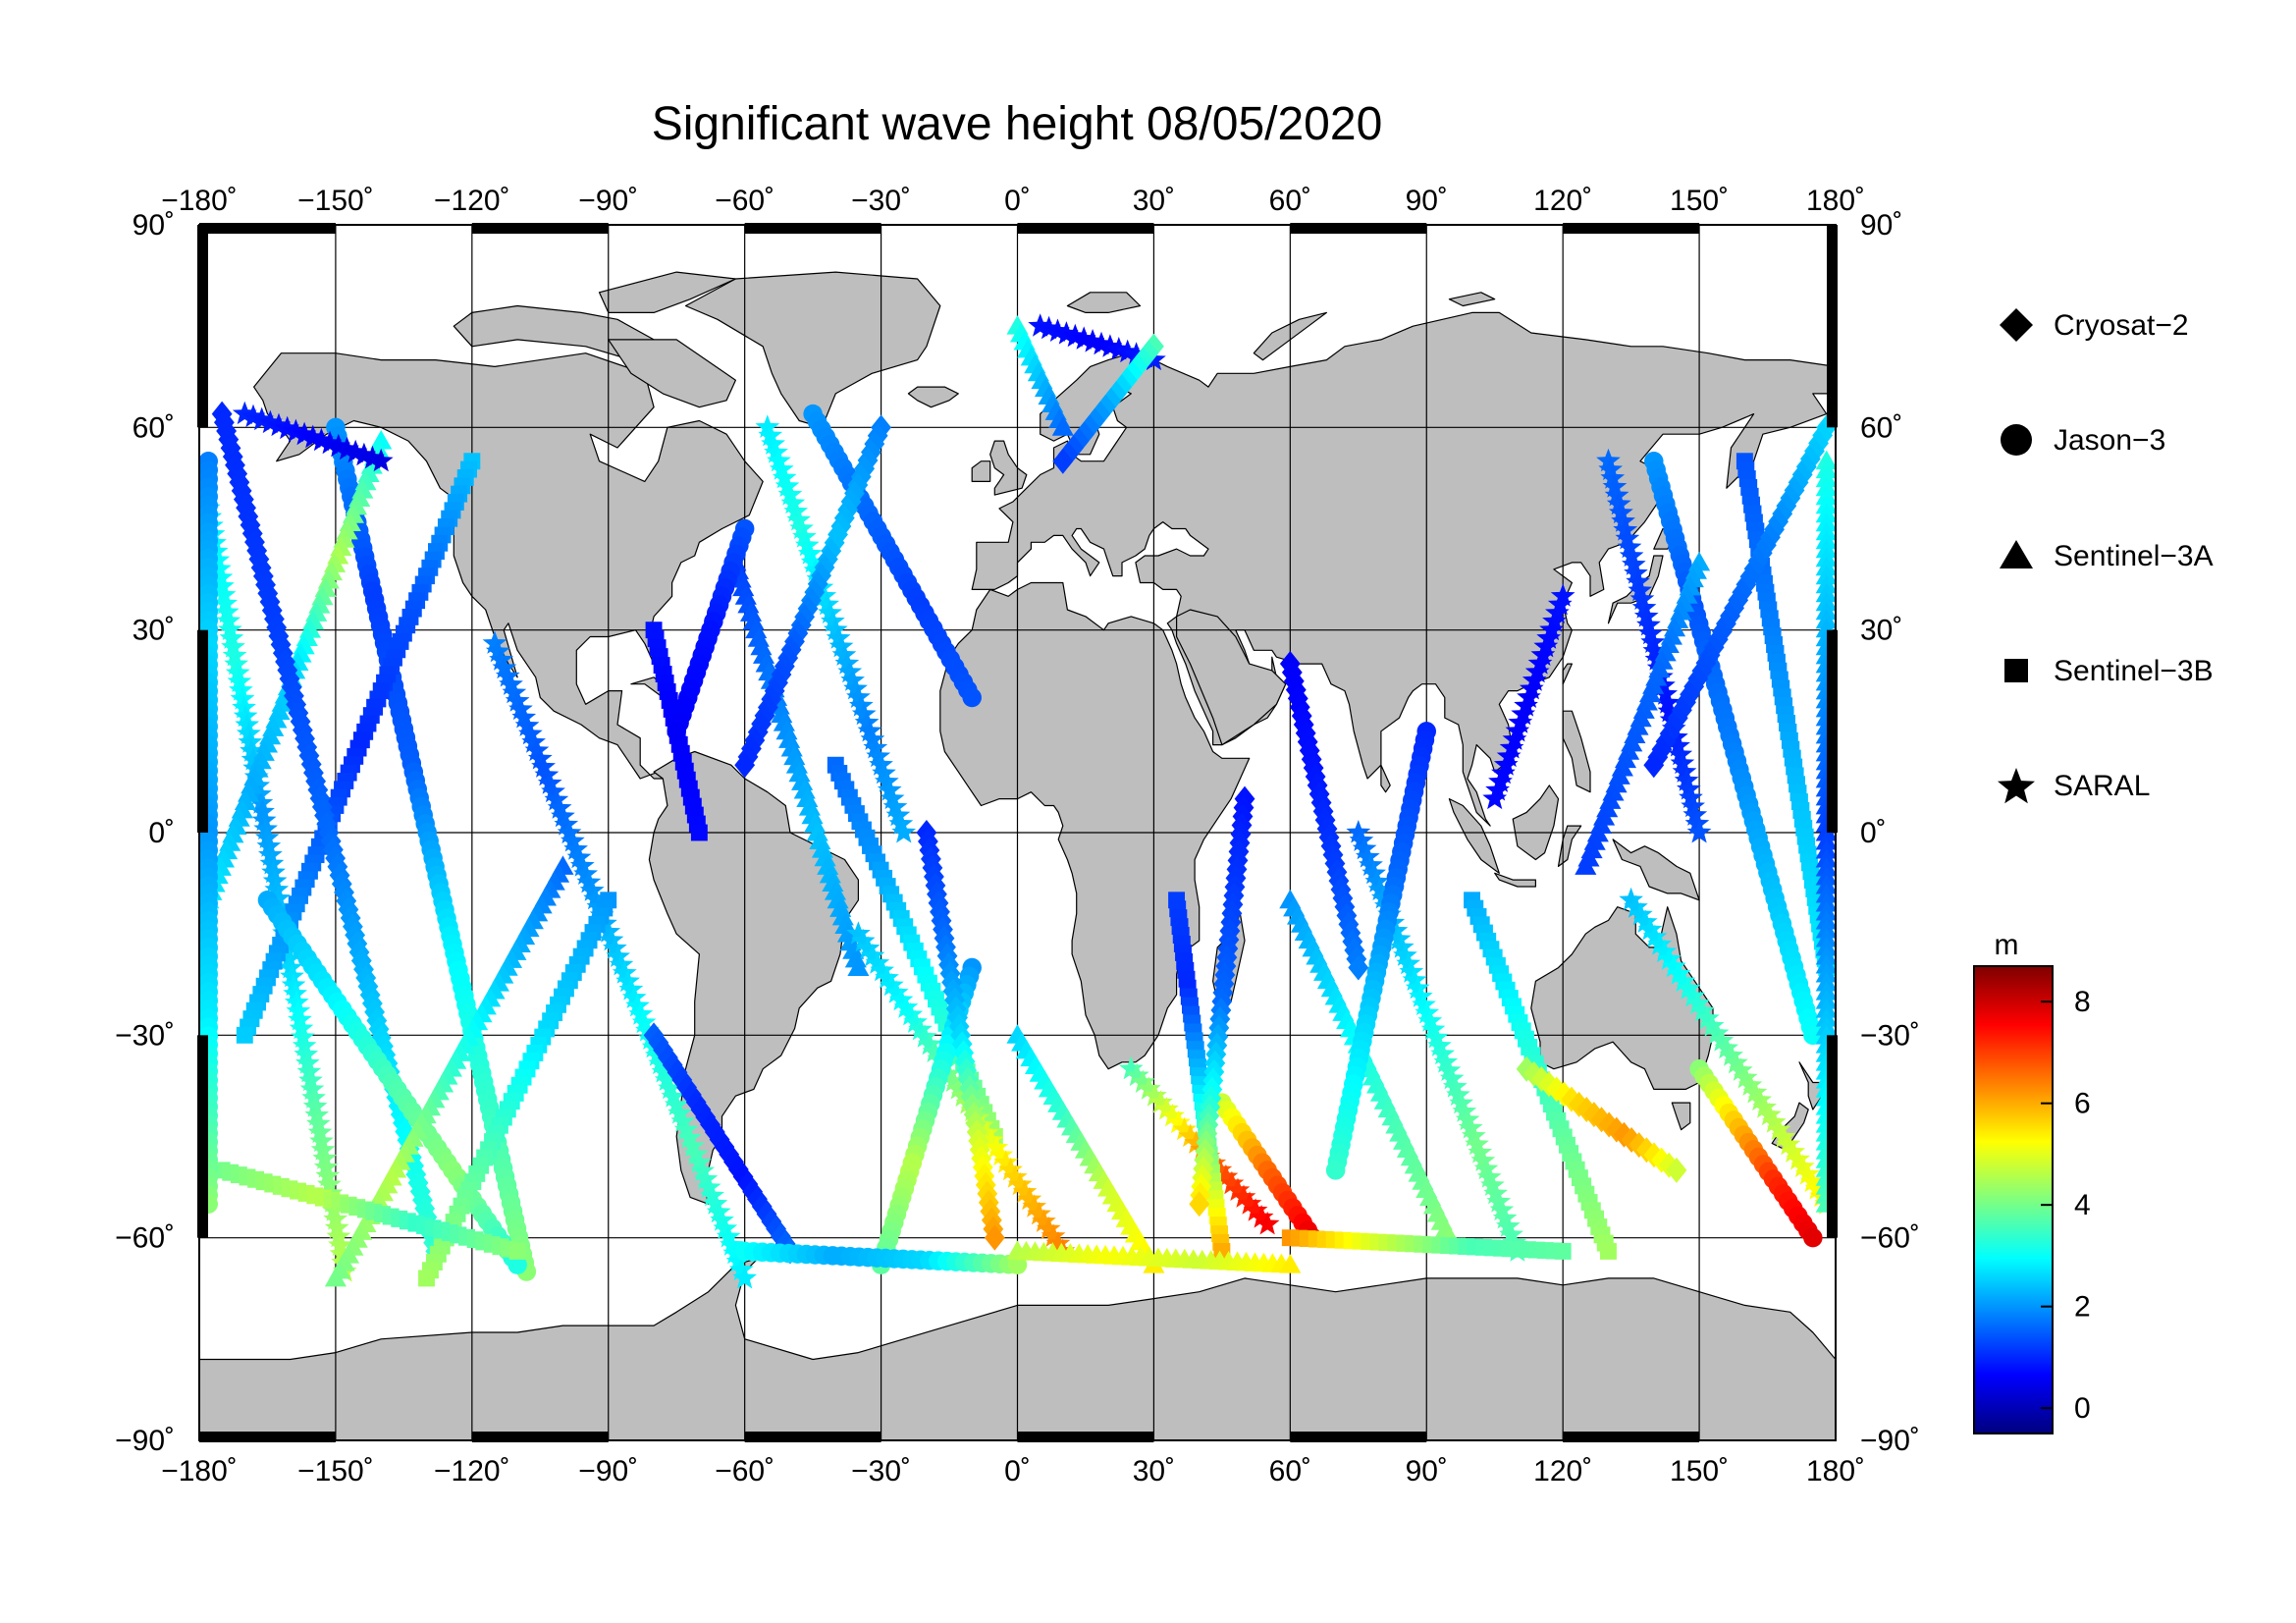 The height and width of the screenshot is (1623, 2296). Describe the element at coordinates (2134, 671) in the screenshot. I see `legend-label: Sentinel−3B` at that location.